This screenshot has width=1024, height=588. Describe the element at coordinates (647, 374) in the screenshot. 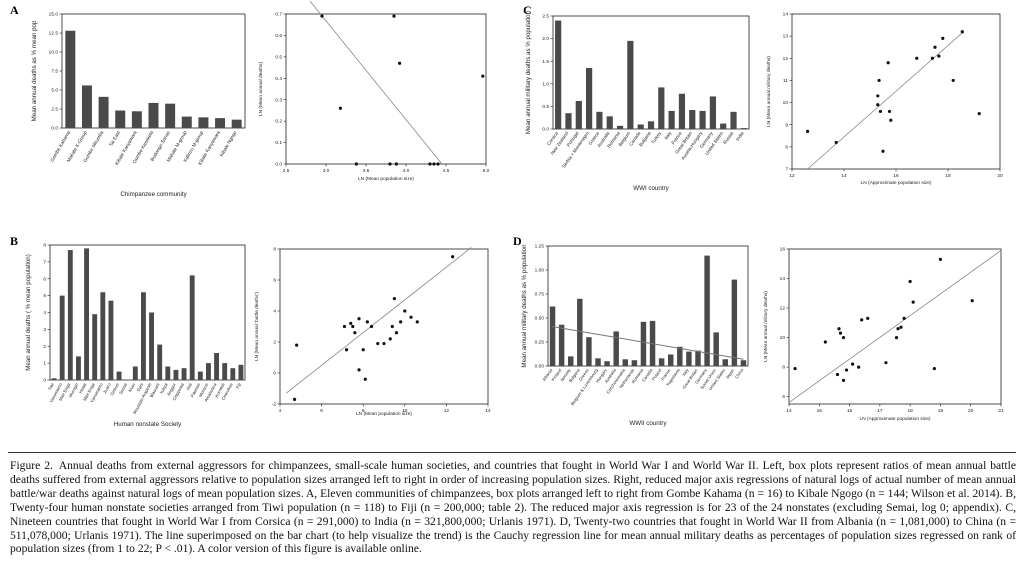

I see `category-label: Canada` at that location.